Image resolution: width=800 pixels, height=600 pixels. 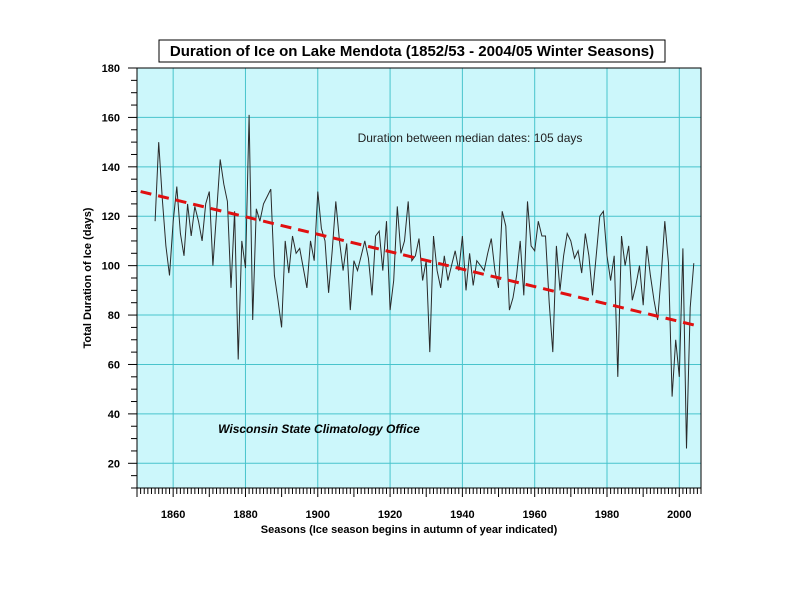 What do you see at coordinates (114, 316) in the screenshot?
I see `y-tick-label: 80` at bounding box center [114, 316].